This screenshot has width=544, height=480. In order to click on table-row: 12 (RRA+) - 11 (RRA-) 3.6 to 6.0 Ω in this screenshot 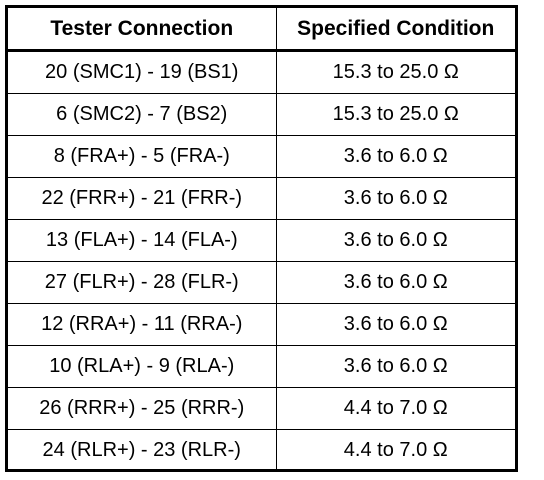, I will do `click(261, 324)`.